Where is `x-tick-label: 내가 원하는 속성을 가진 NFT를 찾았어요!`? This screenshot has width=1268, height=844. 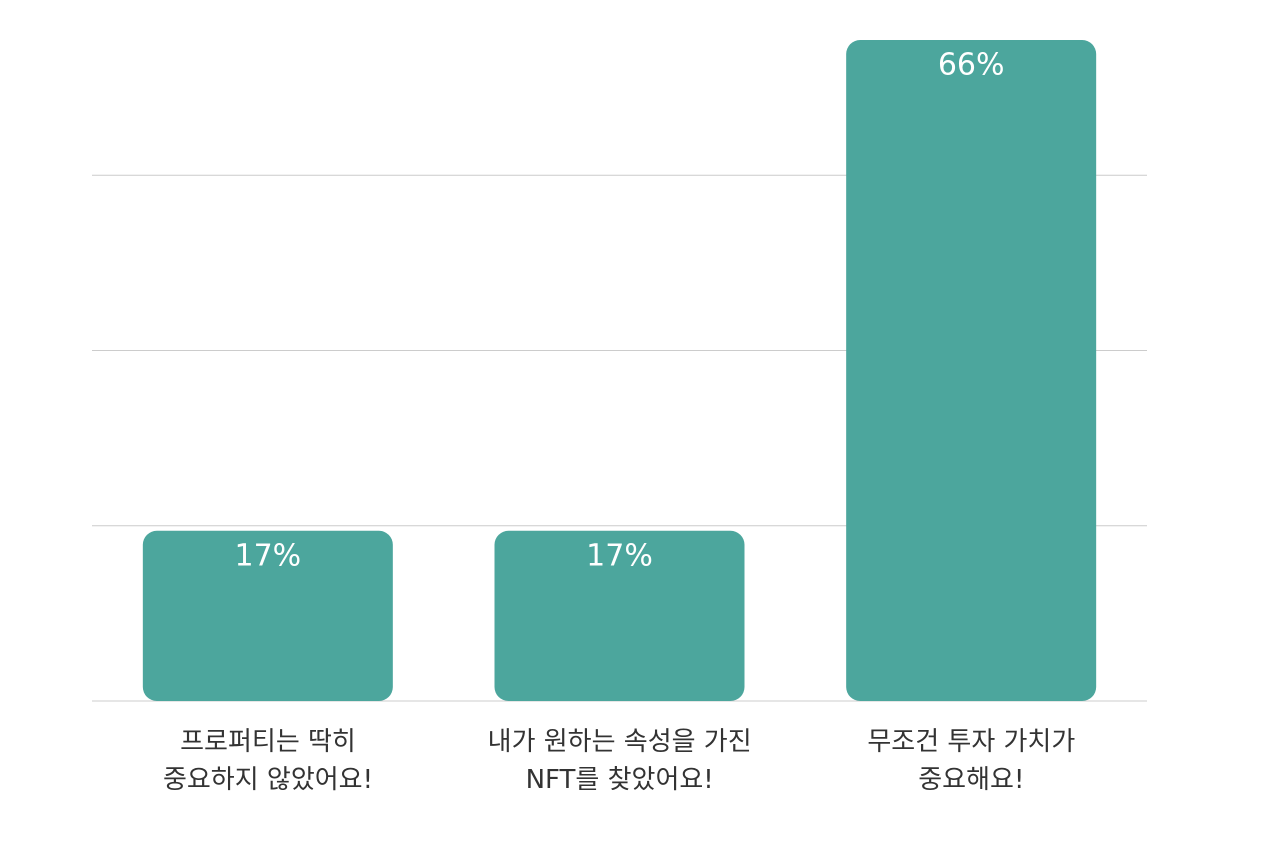 x-tick-label: 내가 원하는 속성을 가진 NFT를 찾았어요! is located at coordinates (619, 761).